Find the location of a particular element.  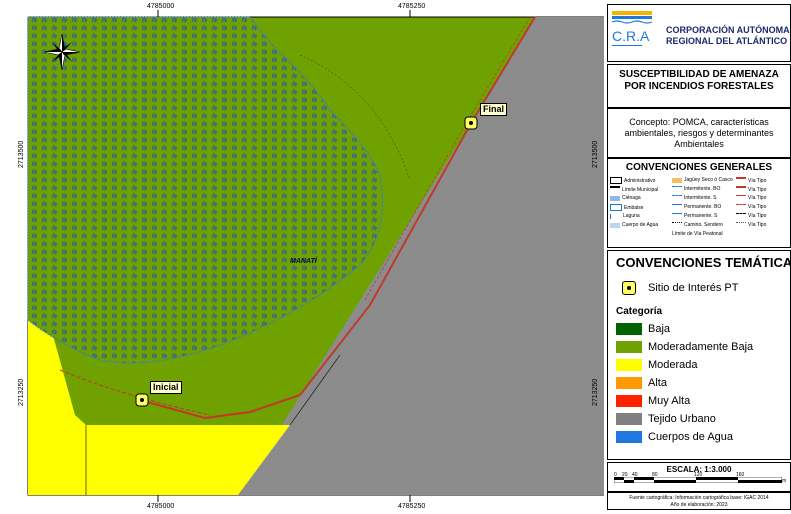

moderada-area-strip is located at coordinates (44, 380).